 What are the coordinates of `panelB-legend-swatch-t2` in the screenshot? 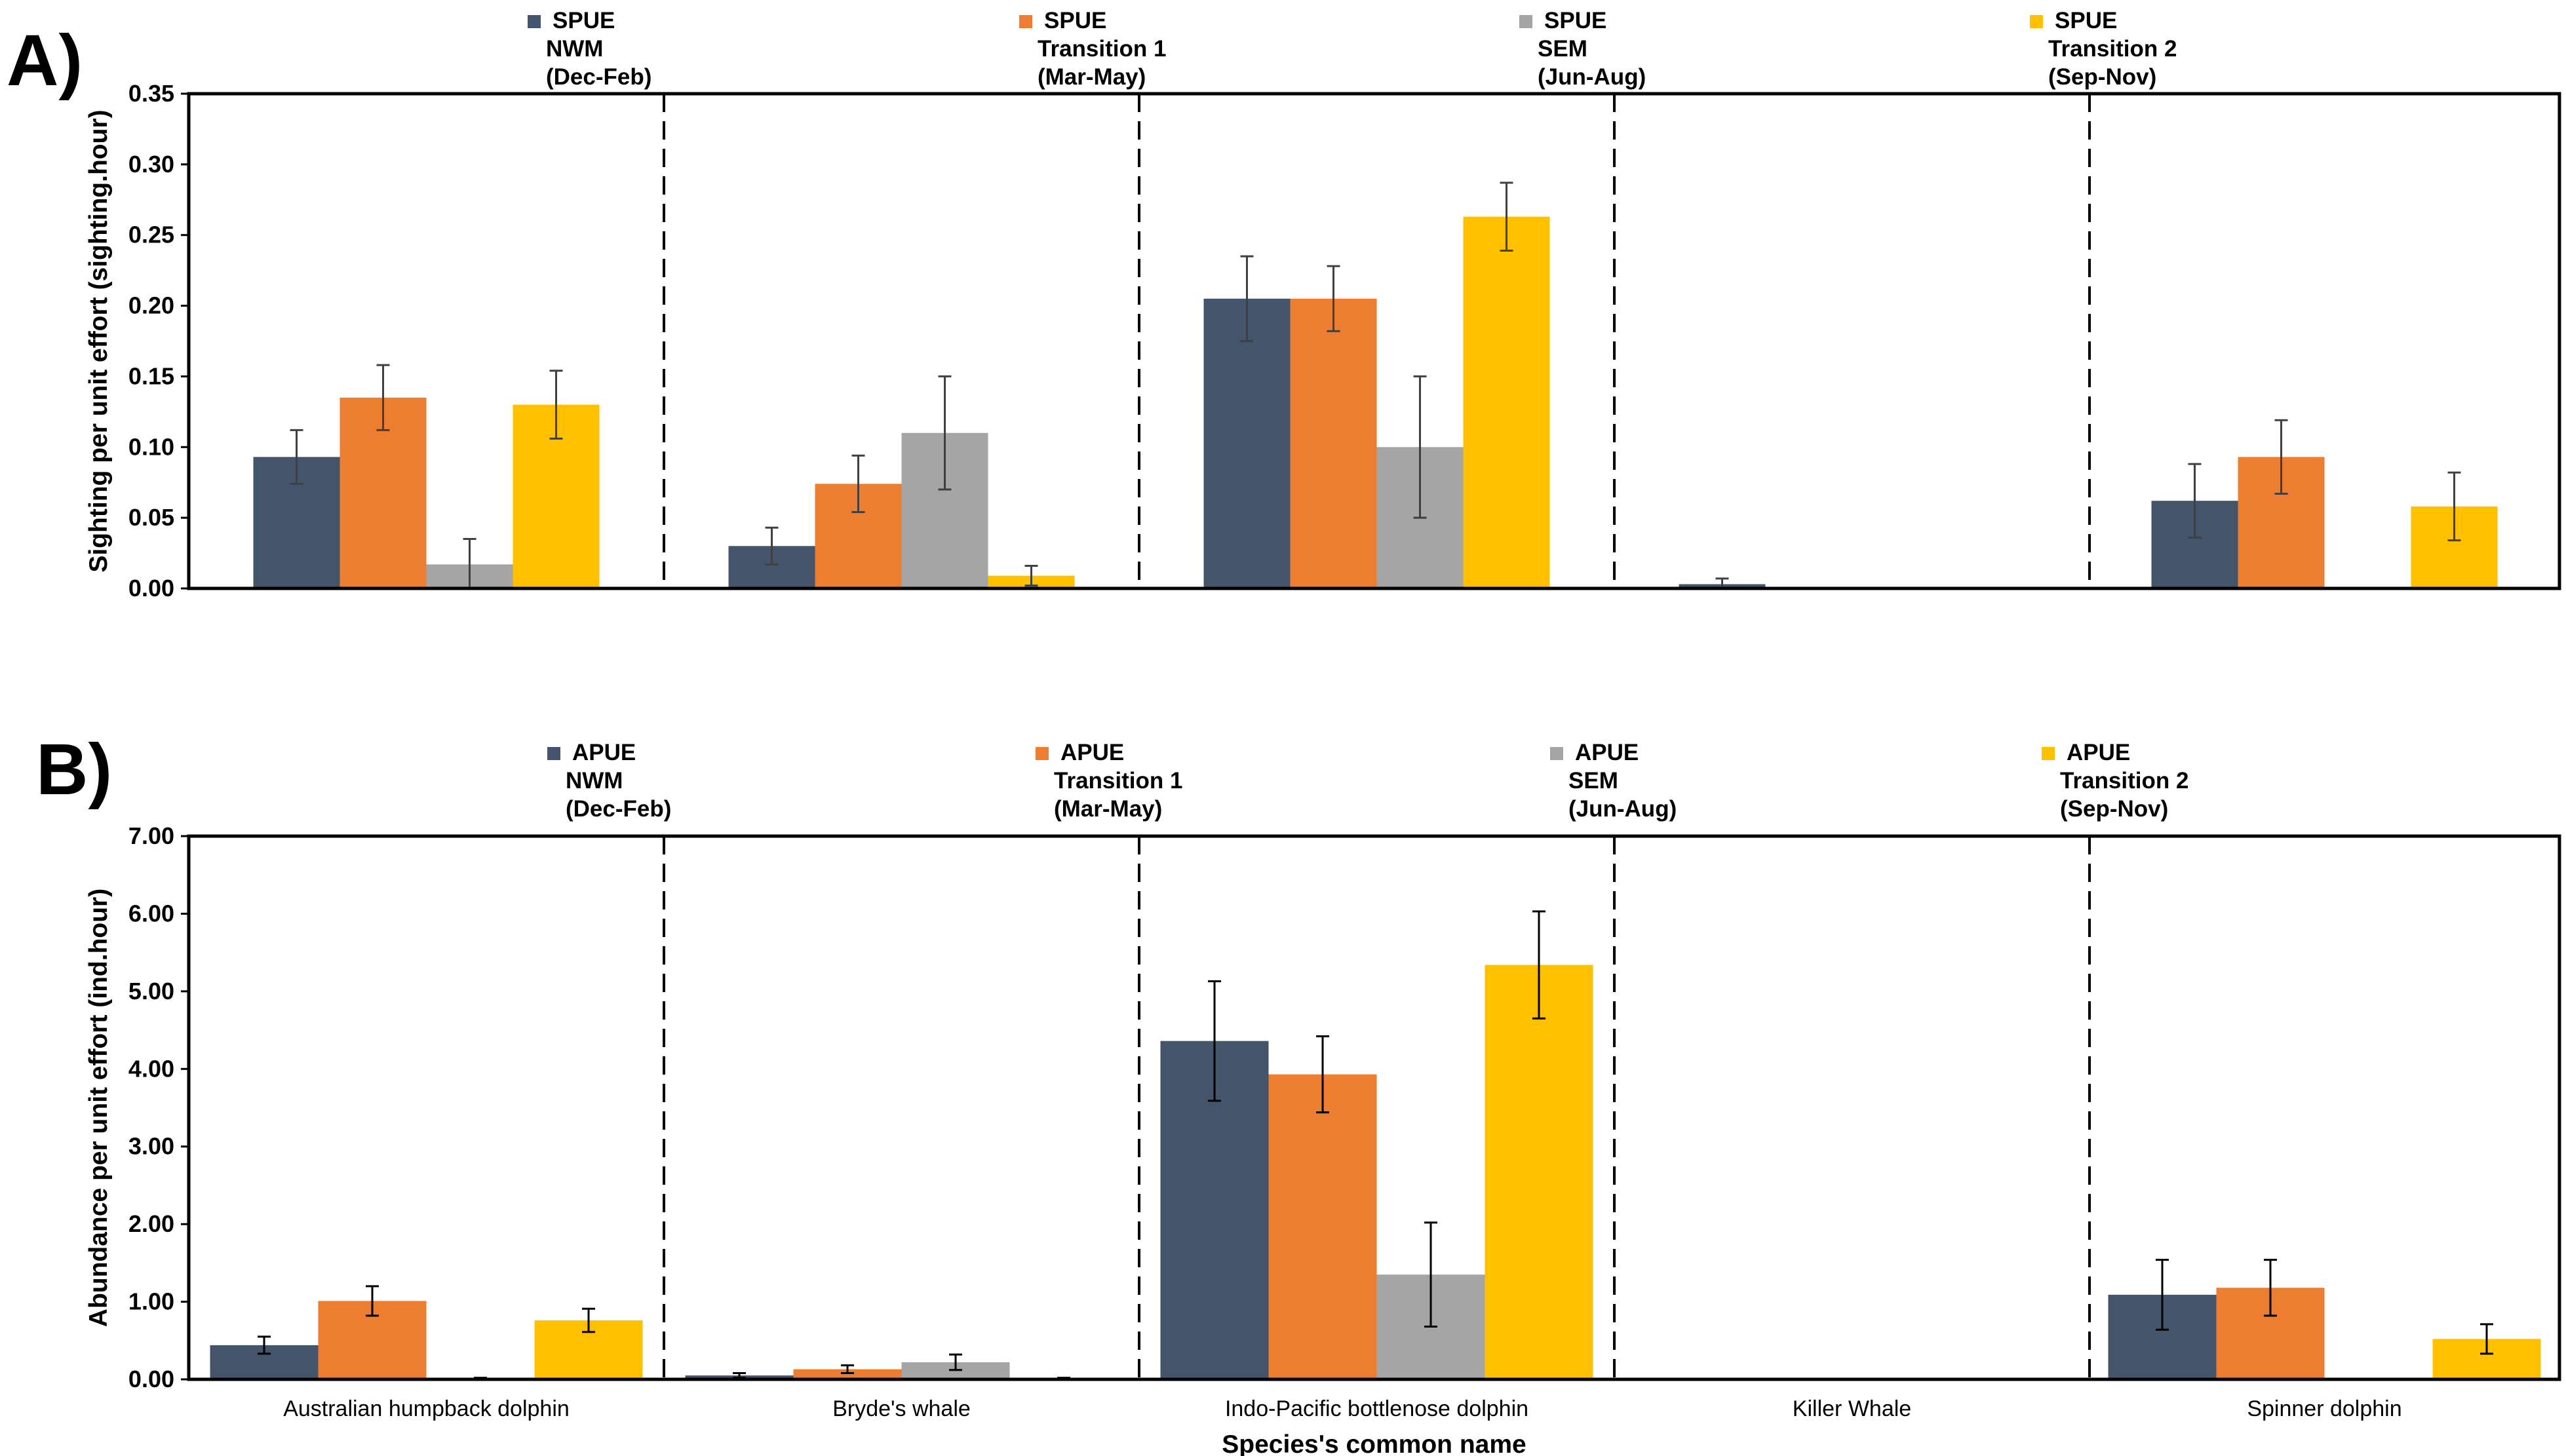 It's located at (2048, 753).